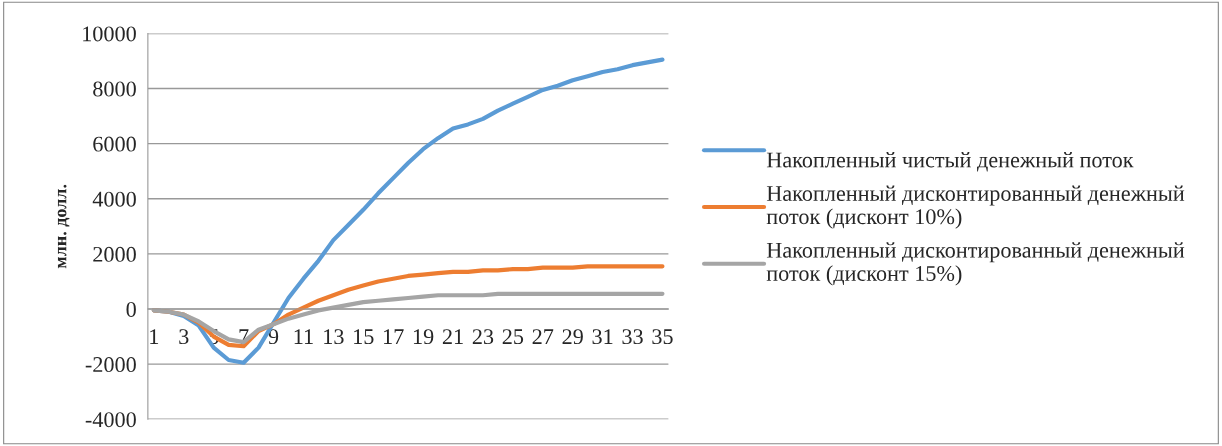 The width and height of the screenshot is (1222, 446). What do you see at coordinates (114, 144) in the screenshot?
I see `y-tick-label: 6000` at bounding box center [114, 144].